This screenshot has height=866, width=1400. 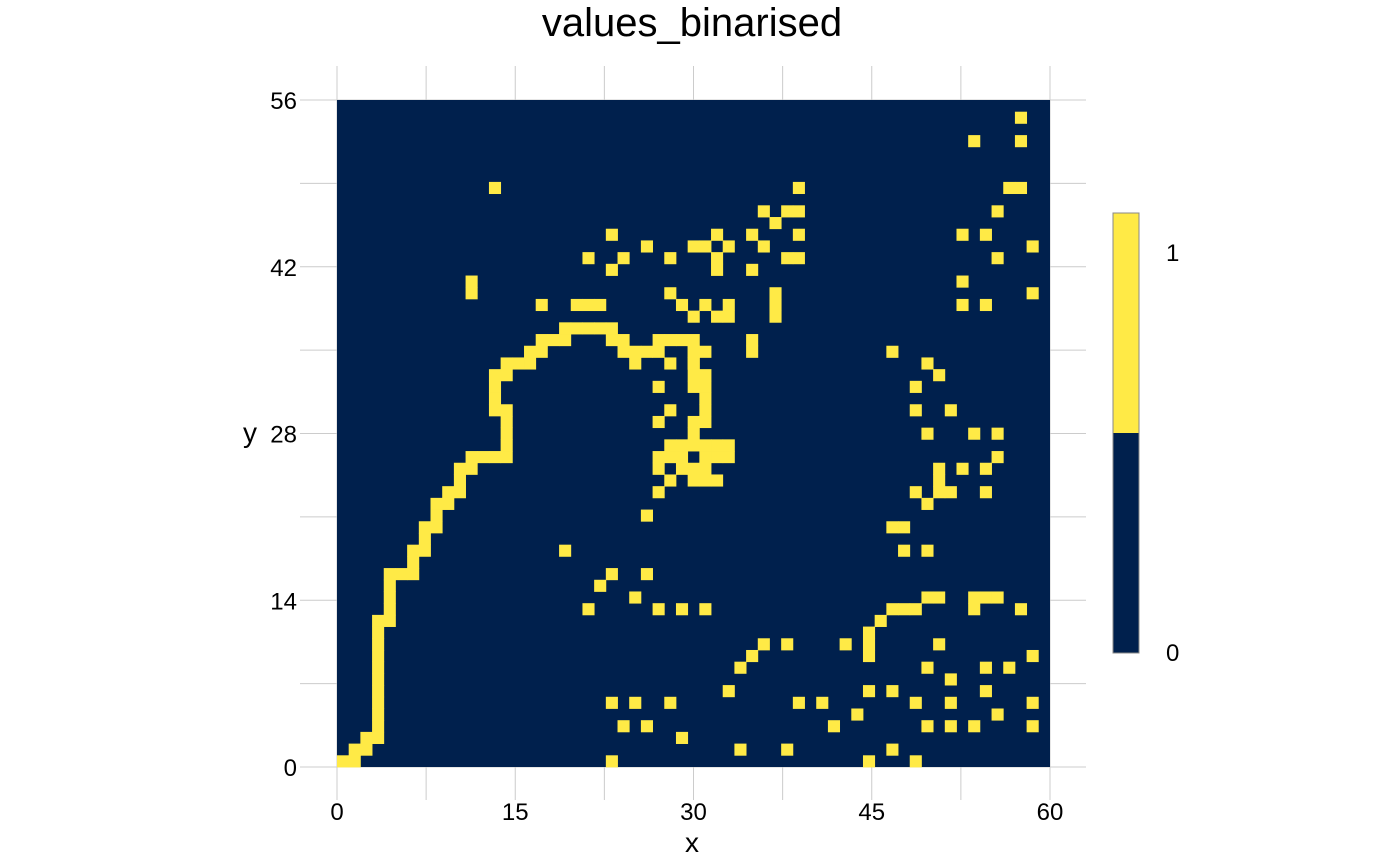 I want to click on color-legend: 01, so click(x=1145, y=439).